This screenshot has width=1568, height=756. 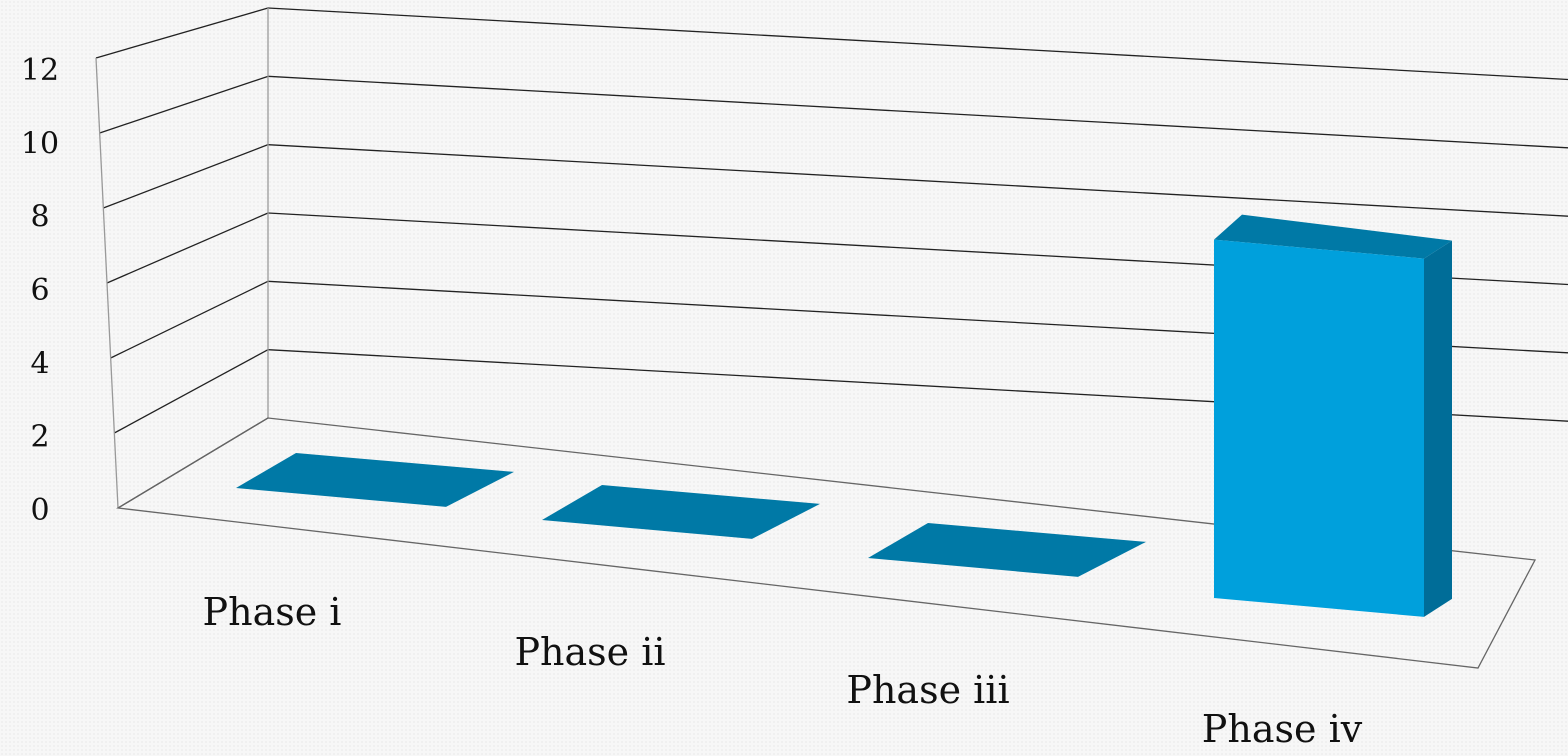 I want to click on bar-side, so click(x=1438, y=428).